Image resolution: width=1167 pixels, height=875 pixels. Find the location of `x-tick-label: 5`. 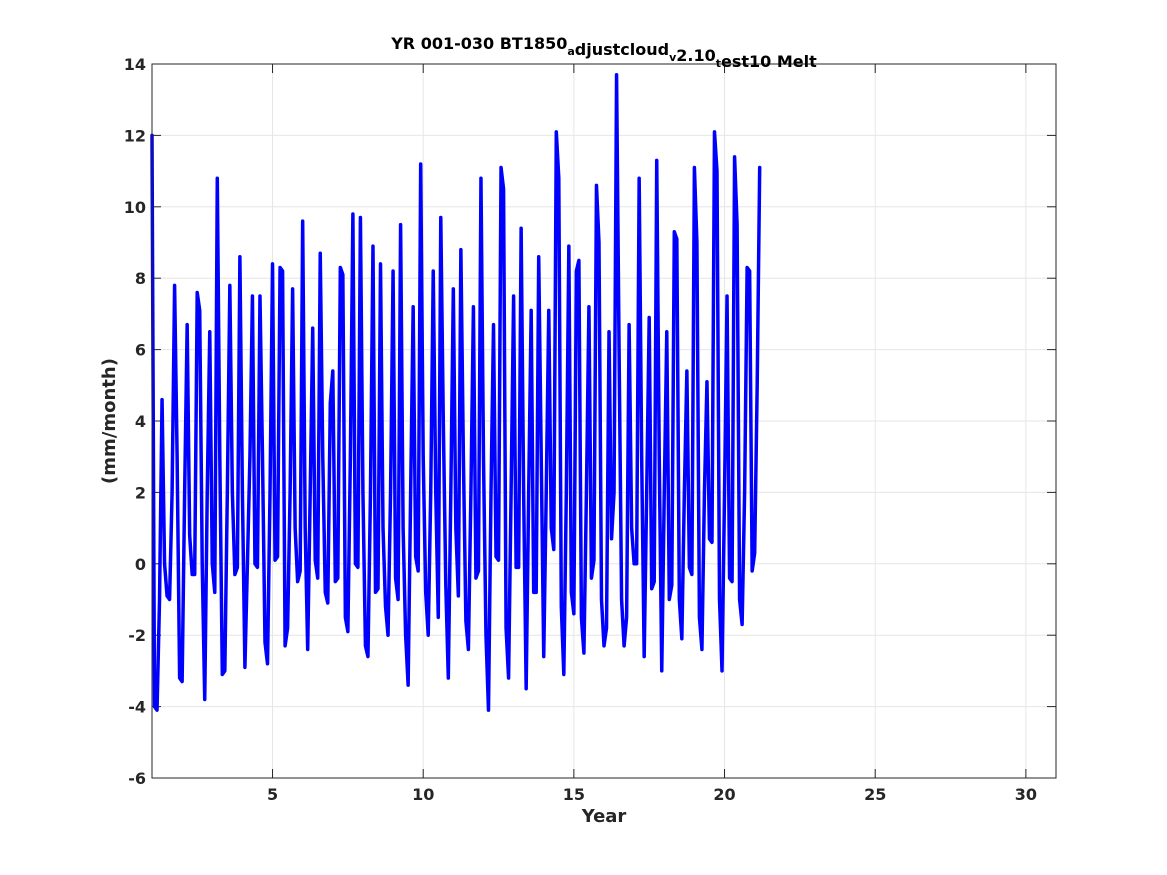

x-tick-label: 5 is located at coordinates (272, 794).